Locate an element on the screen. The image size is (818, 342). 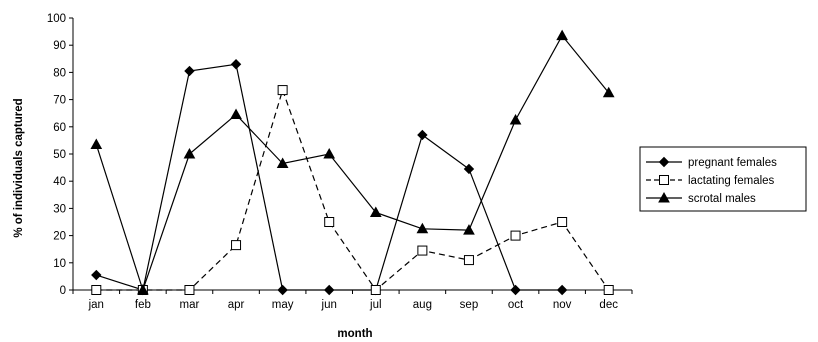
y-tick-label: 10 is located at coordinates (59, 264).